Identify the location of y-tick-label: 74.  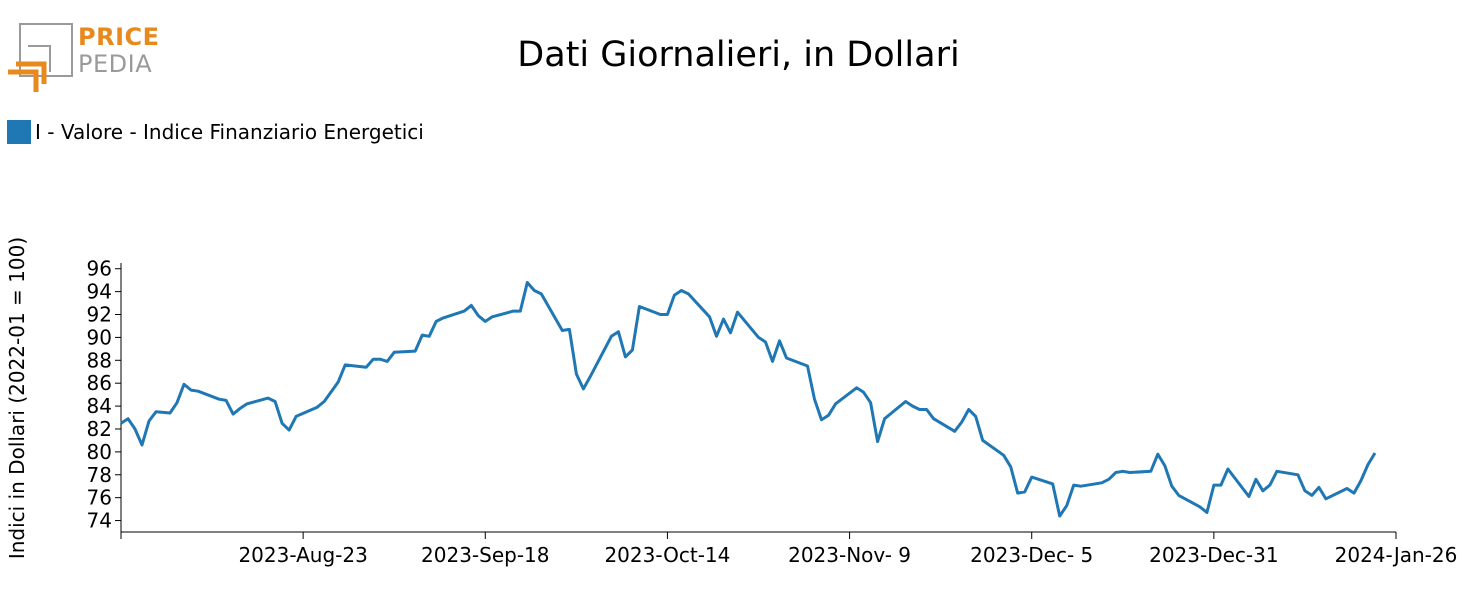
(99, 521).